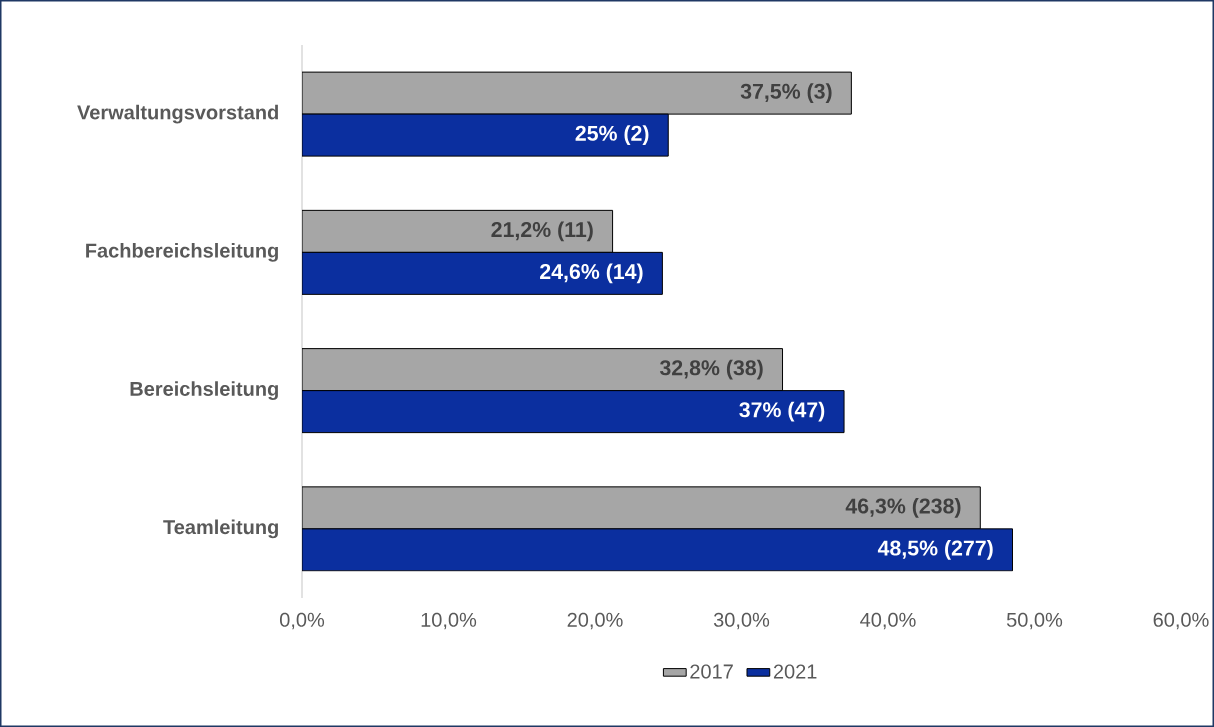 The image size is (1214, 727). What do you see at coordinates (595, 621) in the screenshot?
I see `x-tick-label: 20,0%` at bounding box center [595, 621].